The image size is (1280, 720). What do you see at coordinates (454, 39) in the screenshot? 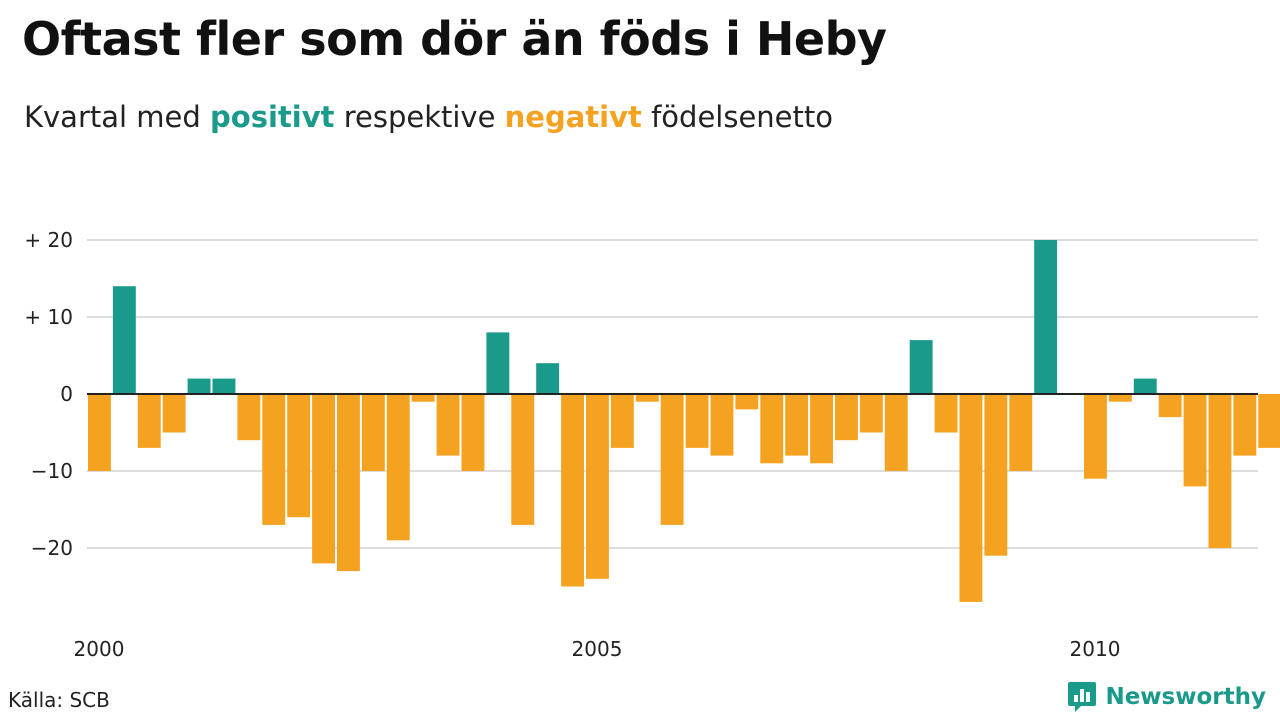
I see `chart-title: Oftast fler som dör än föds i Heby` at bounding box center [454, 39].